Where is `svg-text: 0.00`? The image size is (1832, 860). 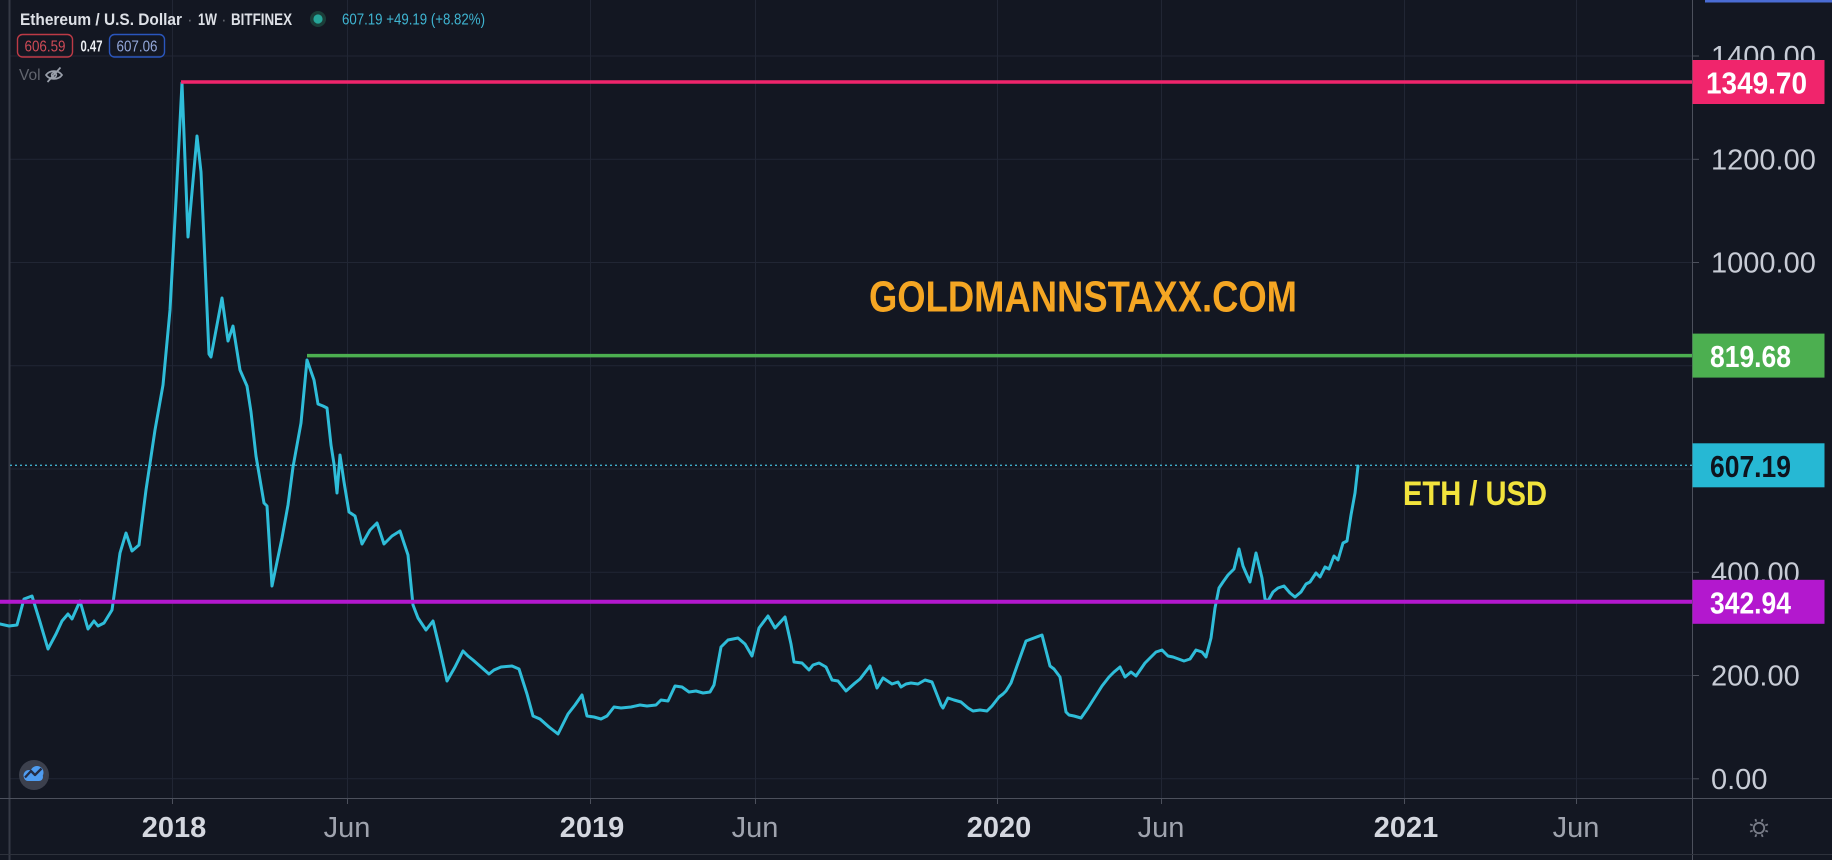
svg-text: 0.00 is located at coordinates (1739, 780).